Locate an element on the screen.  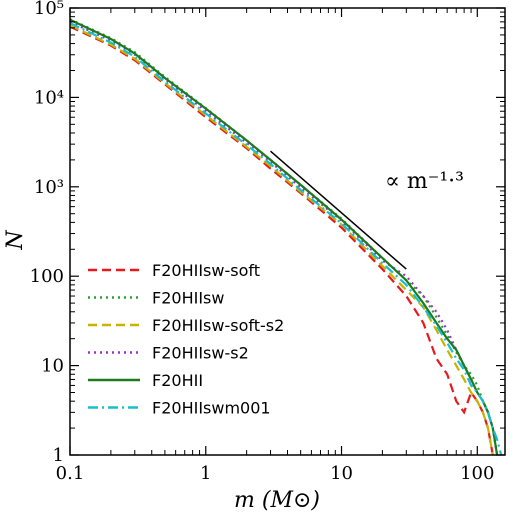
y-tick-label: 10 is located at coordinates (52, 366).